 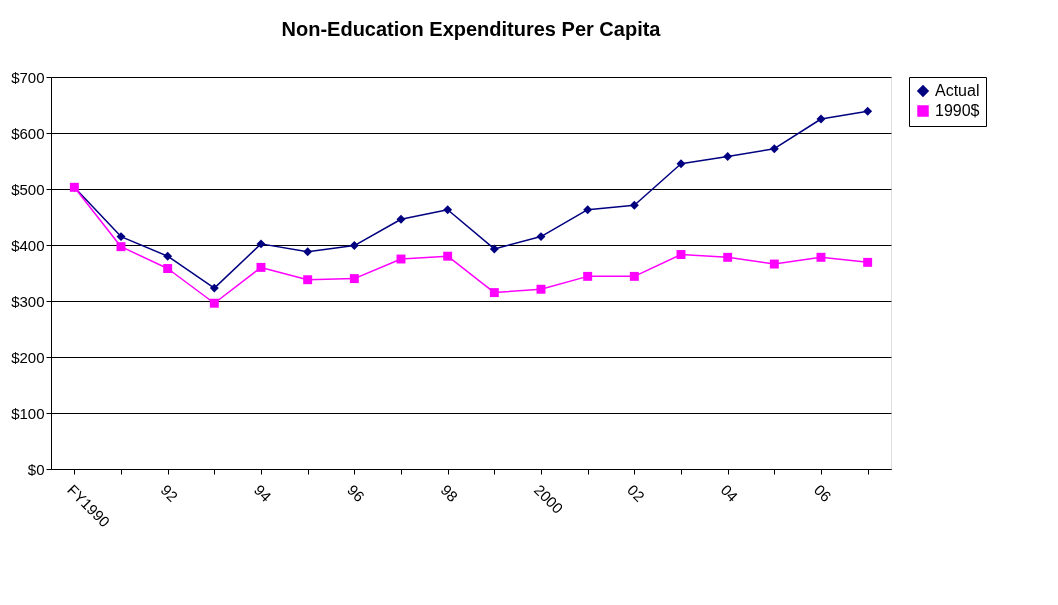 What do you see at coordinates (822, 493) in the screenshot?
I see `x-tick-label: 06` at bounding box center [822, 493].